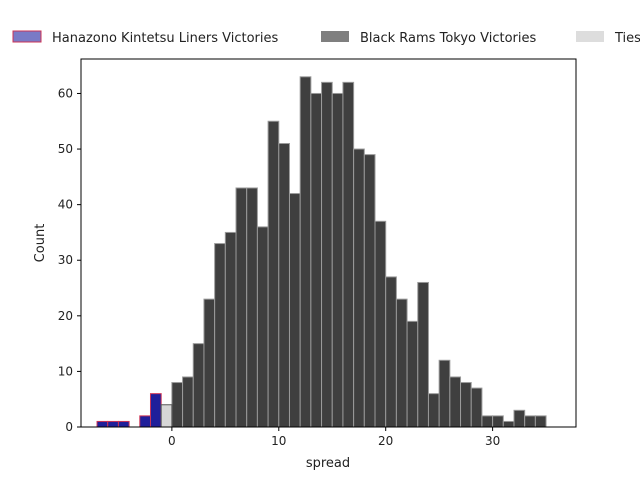  I want to click on y-axis: 0 10 20 30 40 50 60, so click(69, 260).